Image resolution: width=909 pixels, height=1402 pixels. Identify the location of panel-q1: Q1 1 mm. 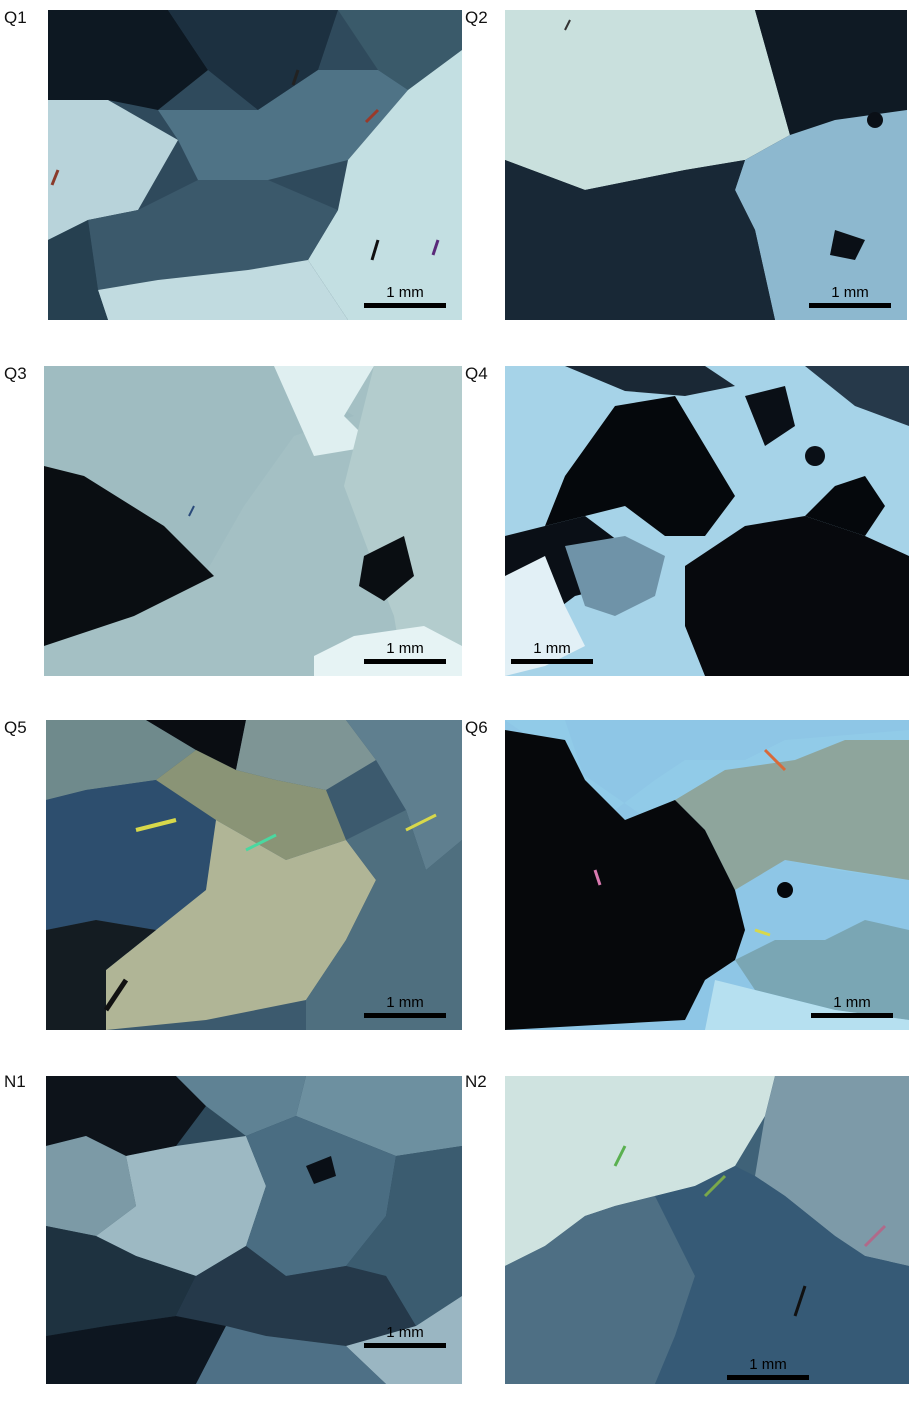
(234, 173).